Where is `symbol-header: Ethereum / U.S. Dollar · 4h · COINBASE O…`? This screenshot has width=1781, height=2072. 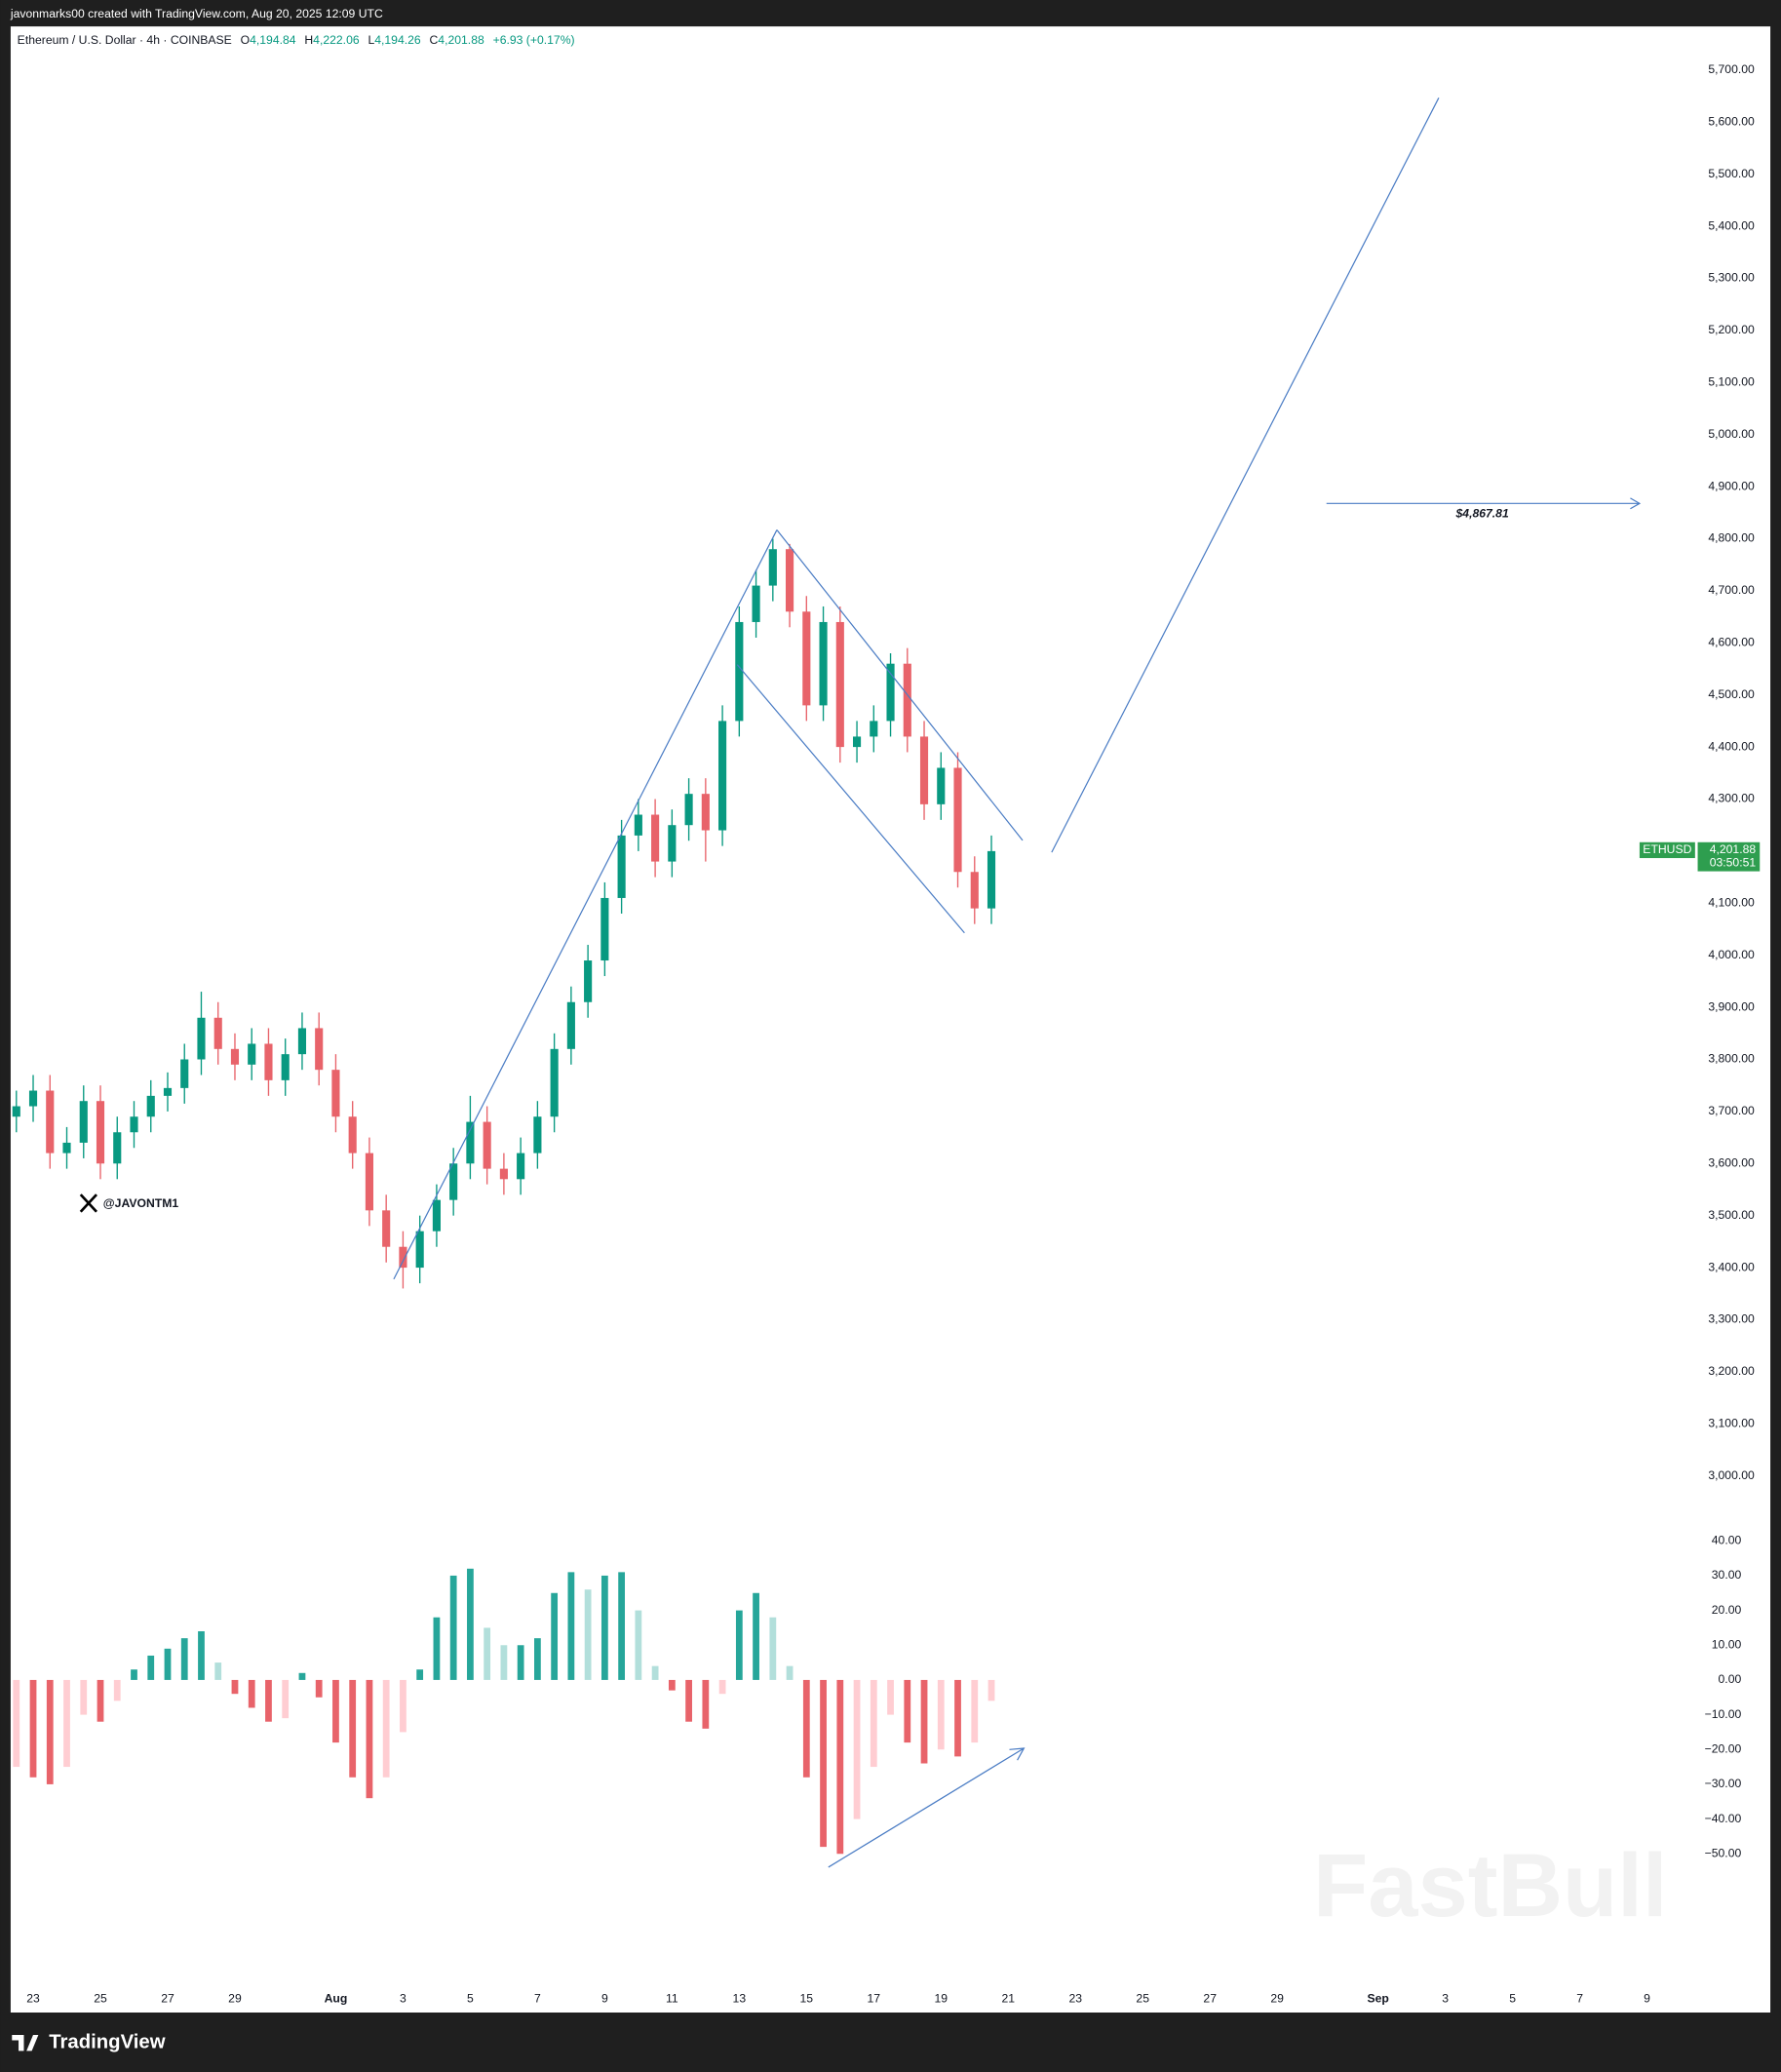 symbol-header: Ethereum / U.S. Dollar · 4h · COINBASE O… is located at coordinates (296, 40).